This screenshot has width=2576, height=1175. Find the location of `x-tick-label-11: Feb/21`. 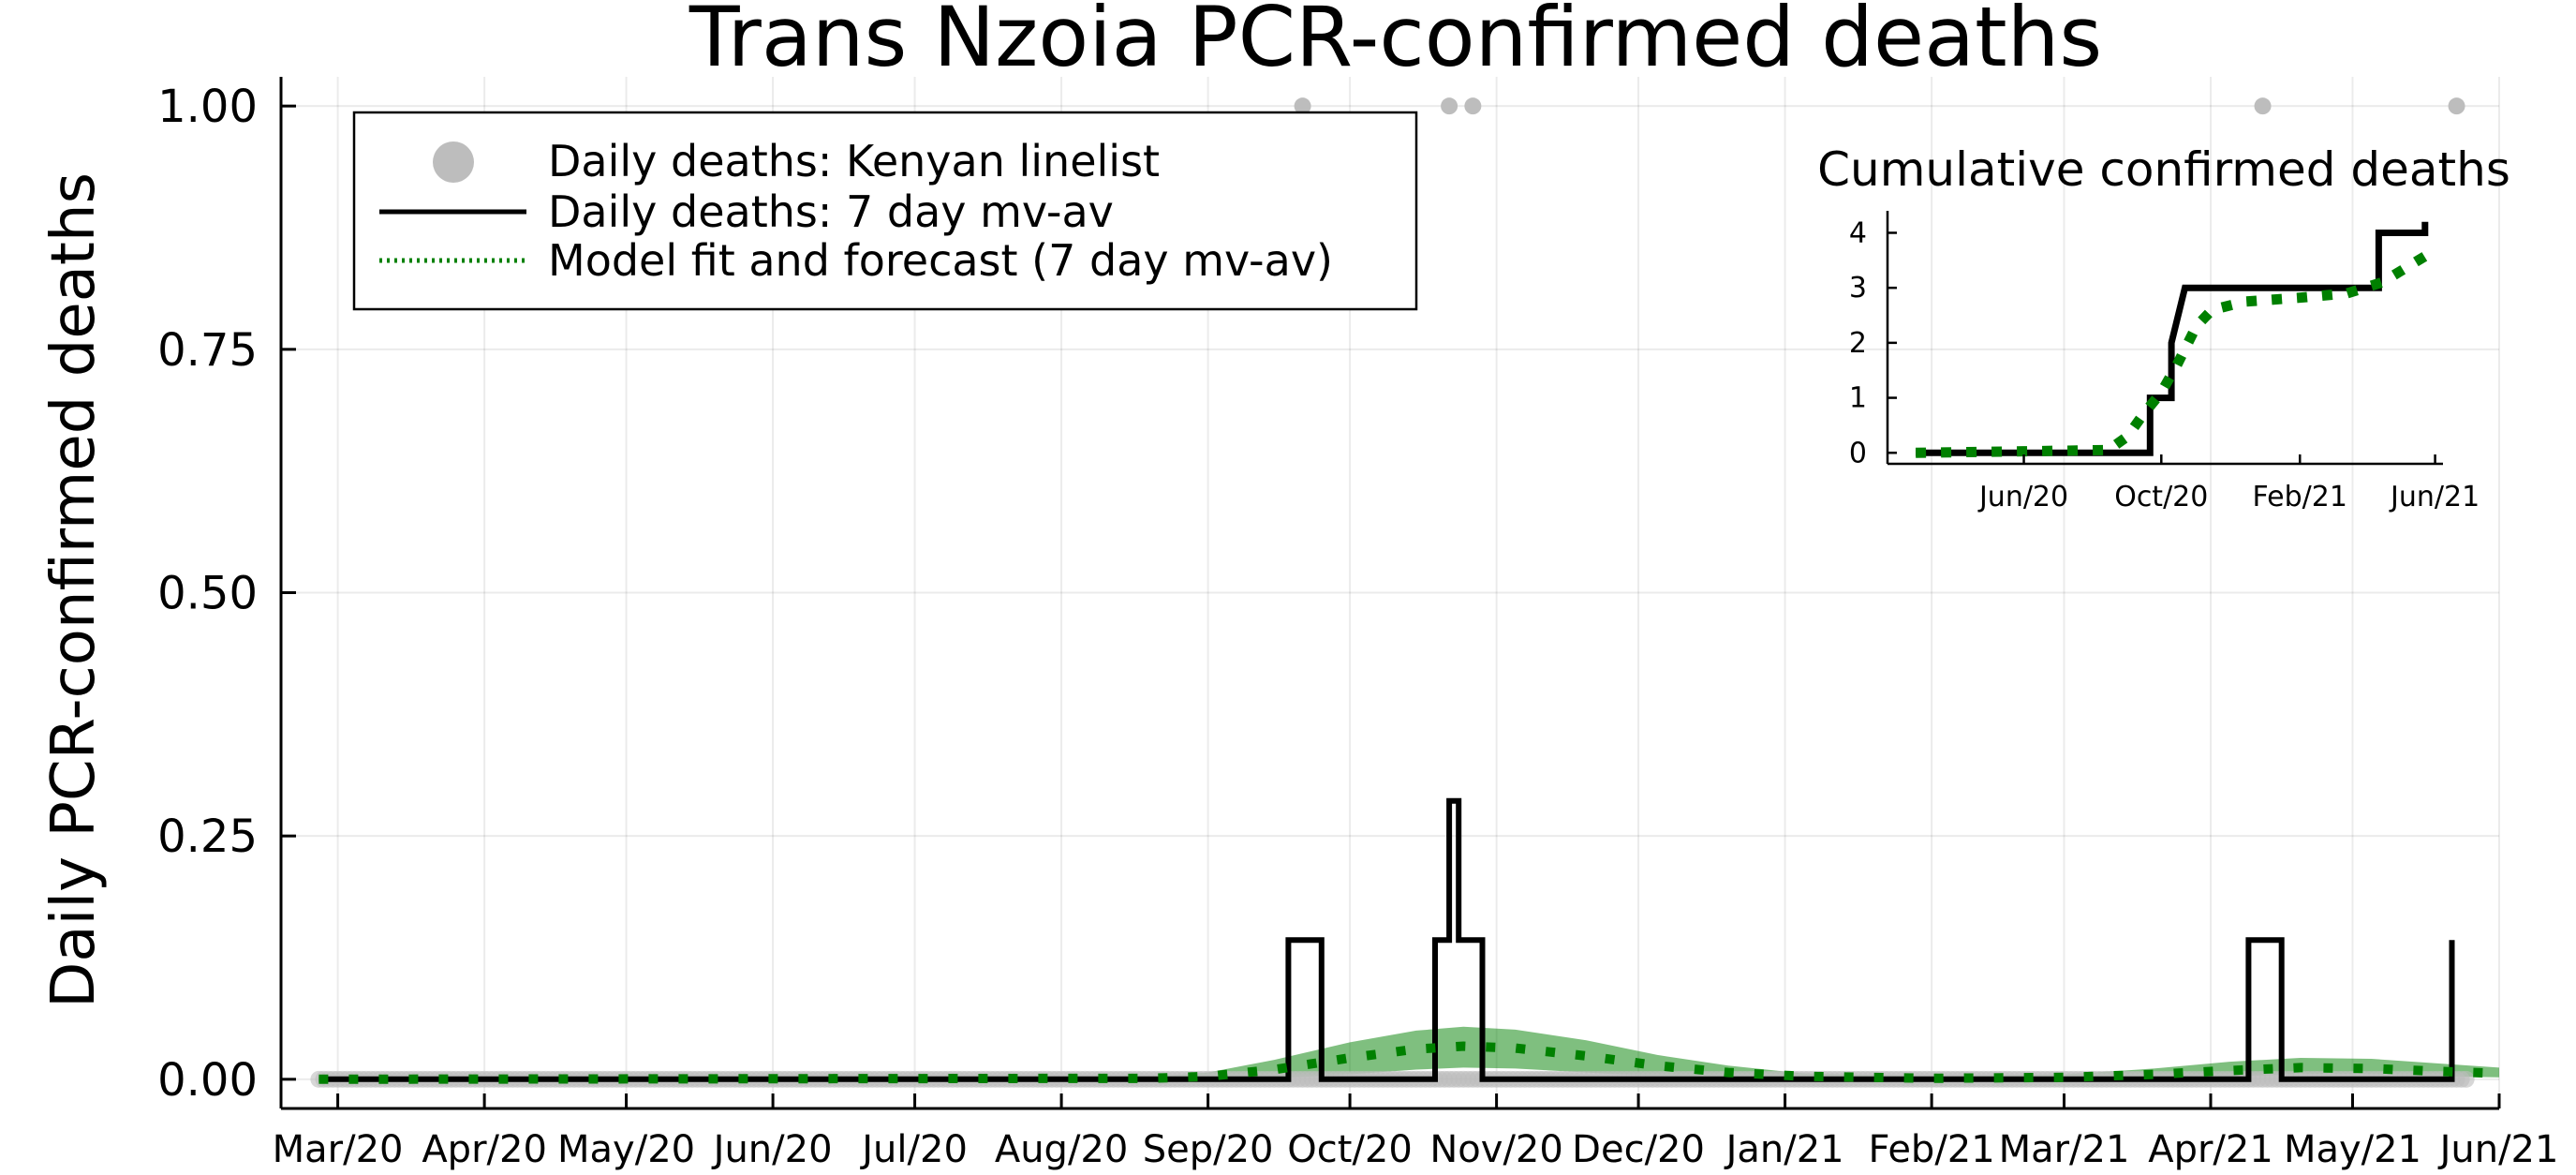

x-tick-label-11: Feb/21 is located at coordinates (1932, 1149).